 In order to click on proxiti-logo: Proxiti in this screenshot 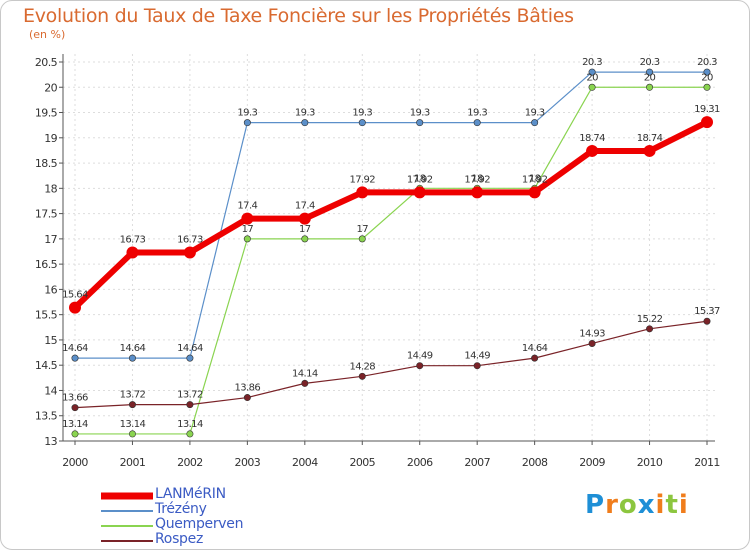, I will do `click(637, 505)`.